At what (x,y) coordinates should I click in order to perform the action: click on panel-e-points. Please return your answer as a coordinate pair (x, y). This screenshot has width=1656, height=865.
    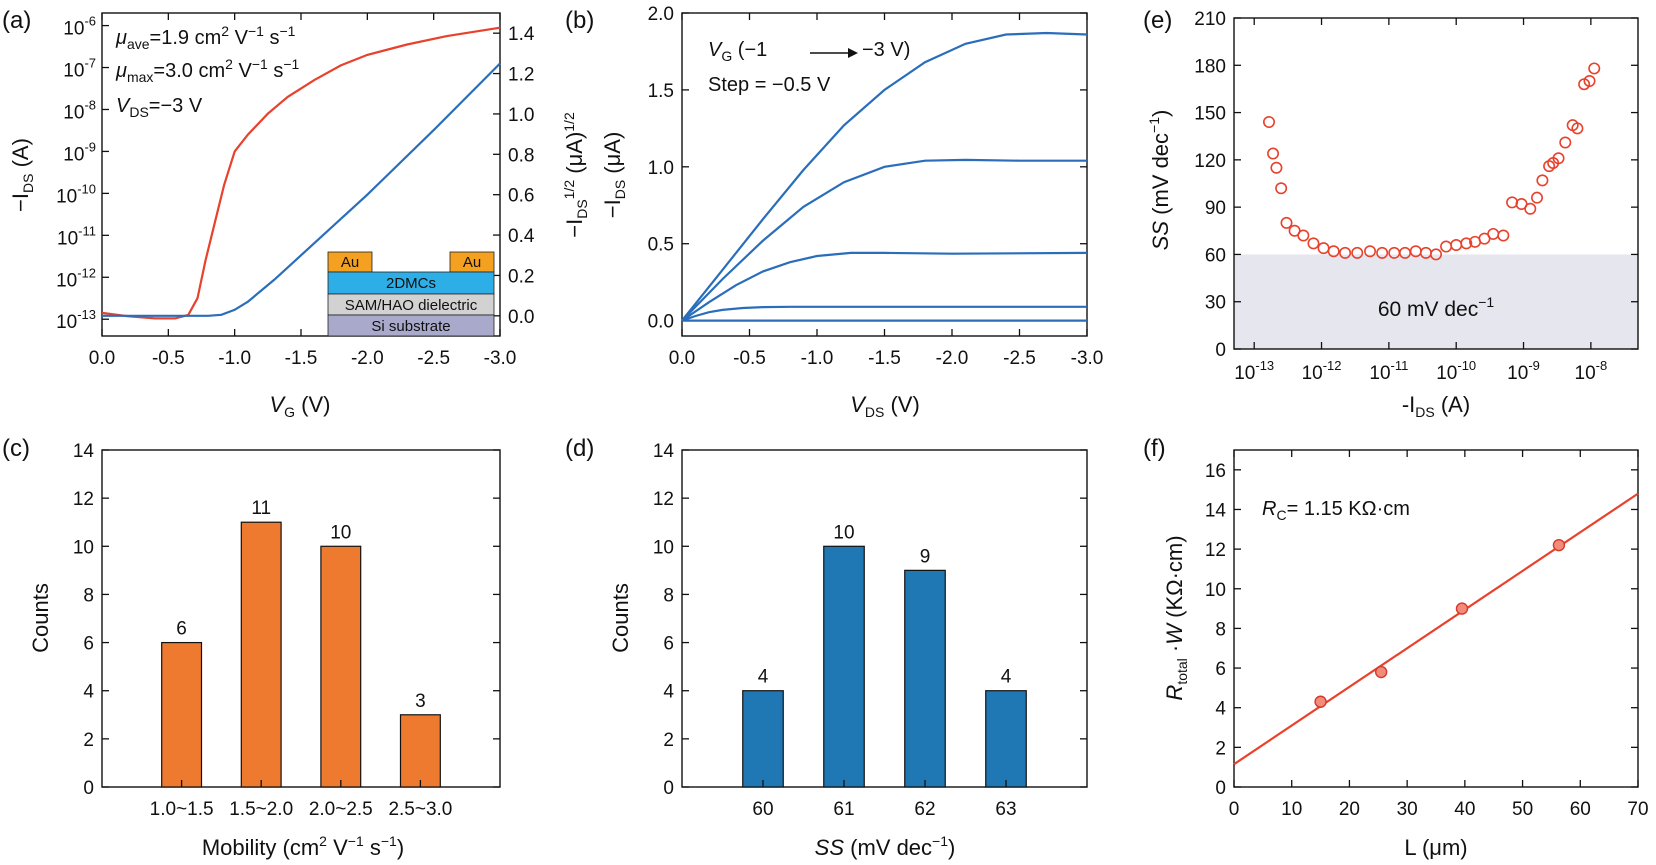
    Looking at the image, I should click on (1432, 161).